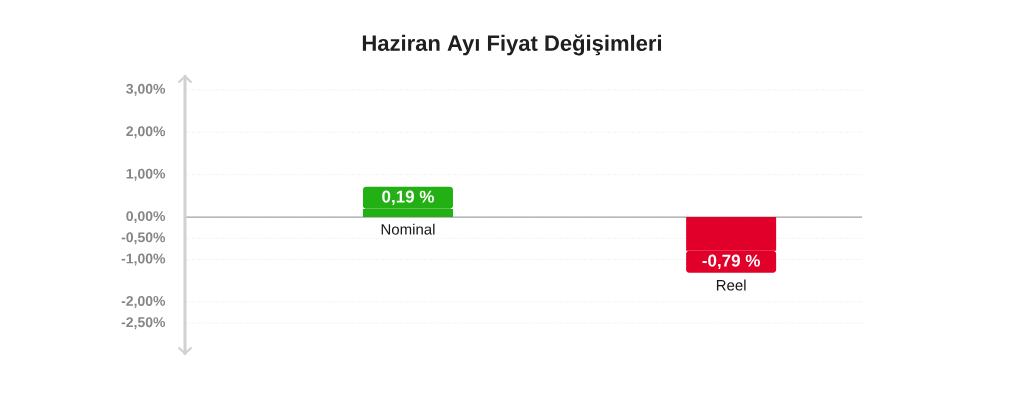 This screenshot has height=415, width=1024. I want to click on y-tick-label: 1,00%, so click(146, 174).